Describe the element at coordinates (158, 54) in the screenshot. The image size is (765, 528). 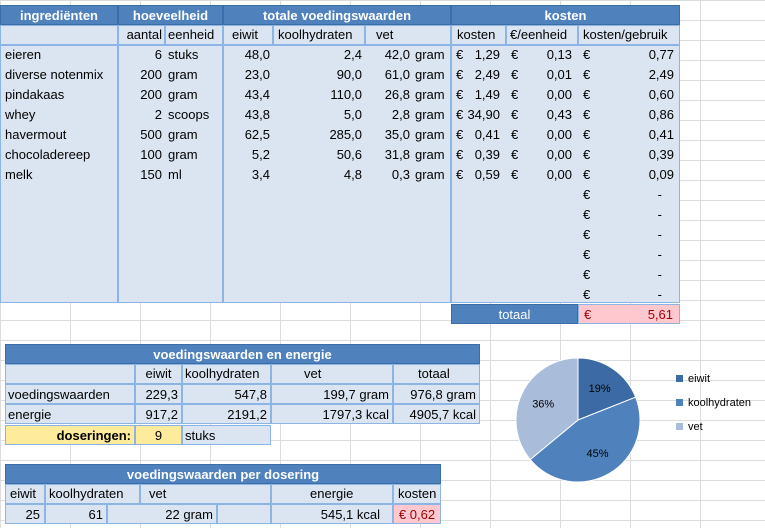
I see `ingredient-qty: 6` at that location.